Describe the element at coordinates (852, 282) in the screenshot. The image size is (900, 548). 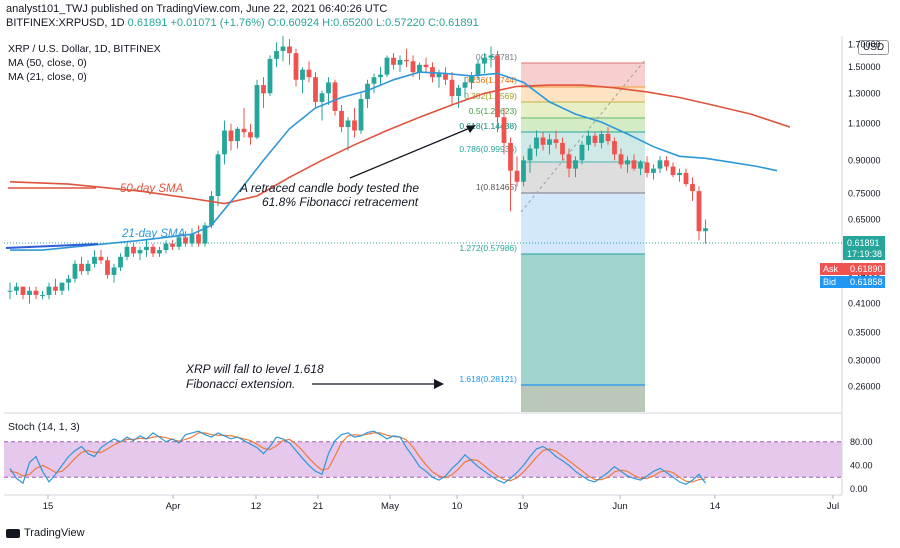
I see `bid-tag` at that location.